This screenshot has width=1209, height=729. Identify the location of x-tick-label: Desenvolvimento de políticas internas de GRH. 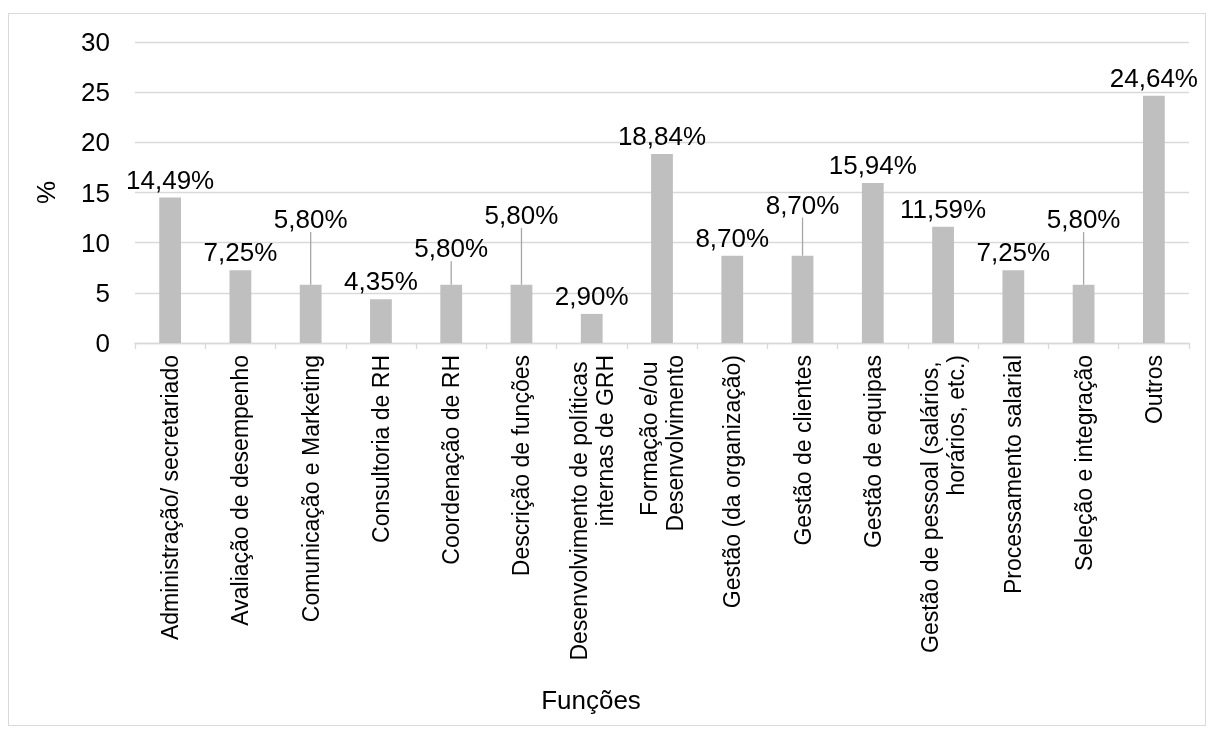
(591, 508).